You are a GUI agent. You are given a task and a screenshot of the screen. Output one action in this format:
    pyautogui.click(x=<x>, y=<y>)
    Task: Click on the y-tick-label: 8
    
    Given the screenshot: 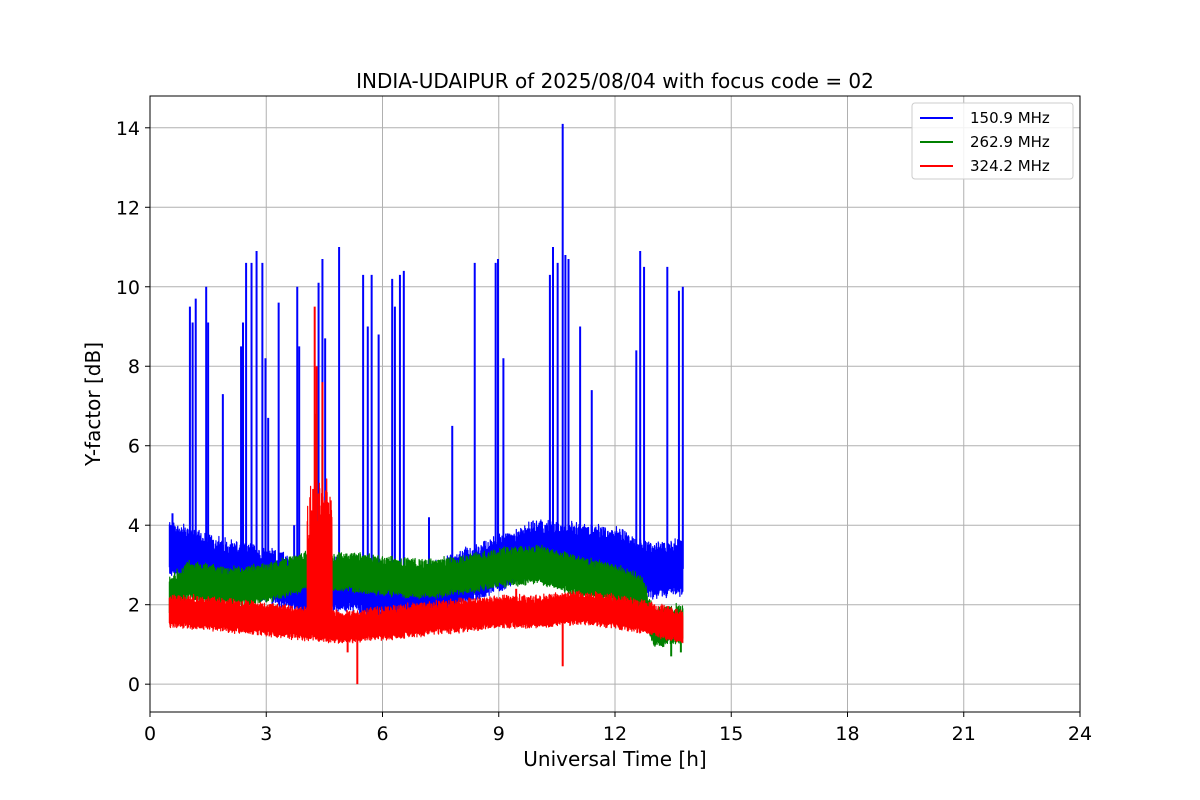 What is the action you would take?
    pyautogui.click(x=134, y=367)
    